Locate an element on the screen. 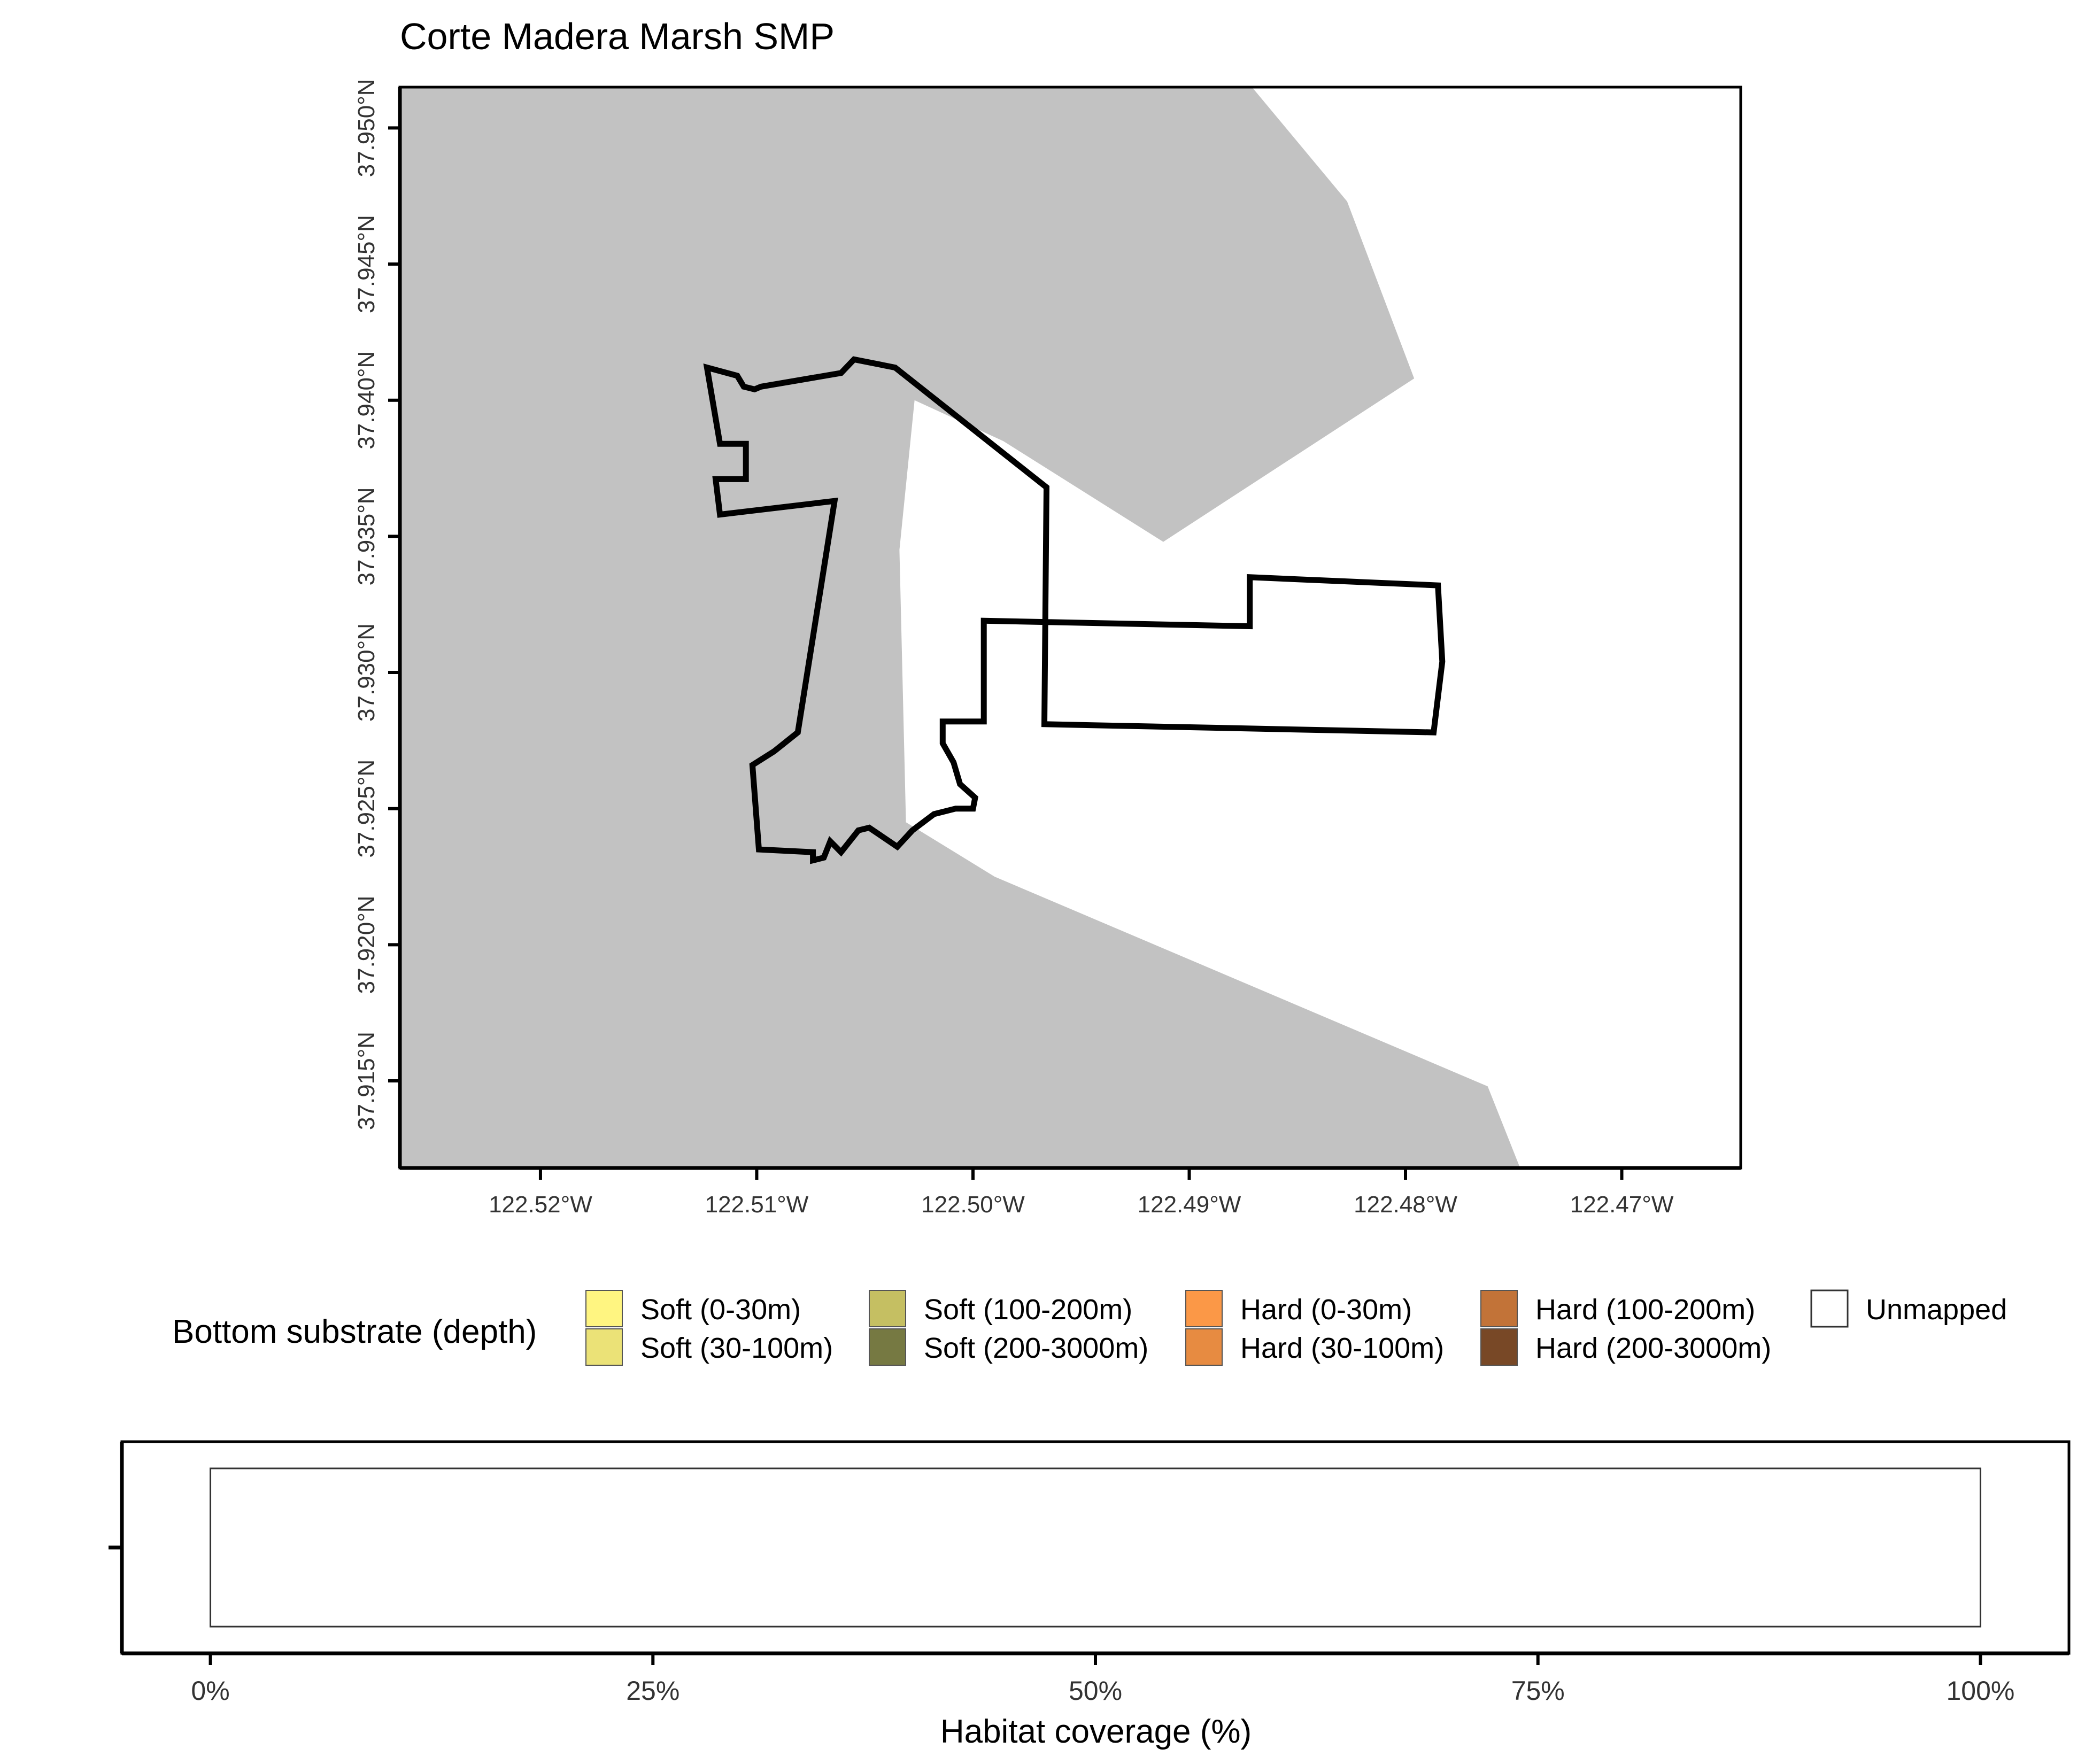 The image size is (2085, 1764). map-y-tick-label: 37.940°N is located at coordinates (366, 401).